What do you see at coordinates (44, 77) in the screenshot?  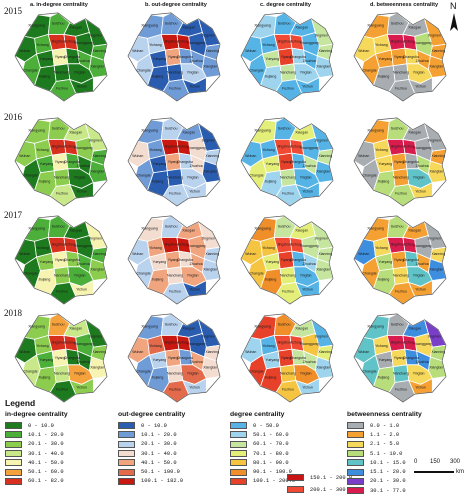 I see `map-city-label: Jiujiang` at bounding box center [44, 77].